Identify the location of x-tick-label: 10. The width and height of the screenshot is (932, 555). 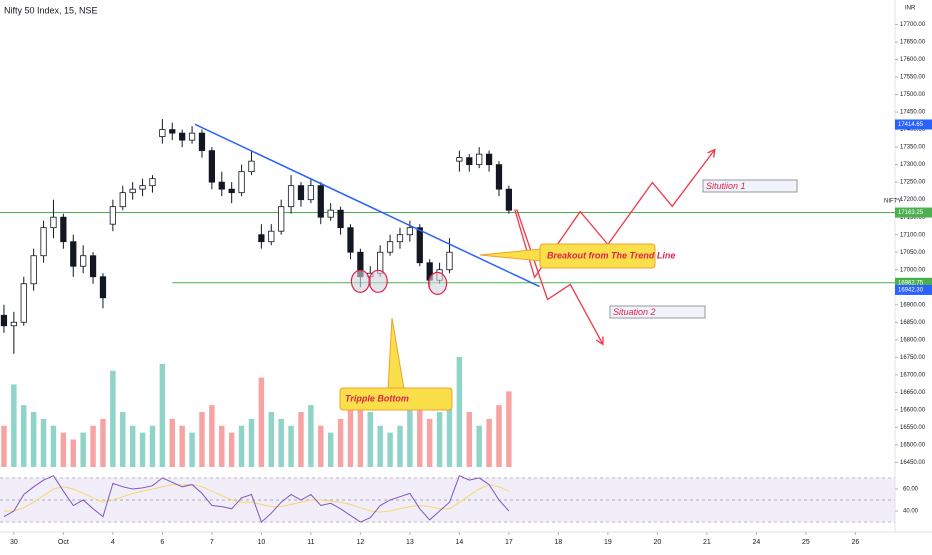
(261, 542).